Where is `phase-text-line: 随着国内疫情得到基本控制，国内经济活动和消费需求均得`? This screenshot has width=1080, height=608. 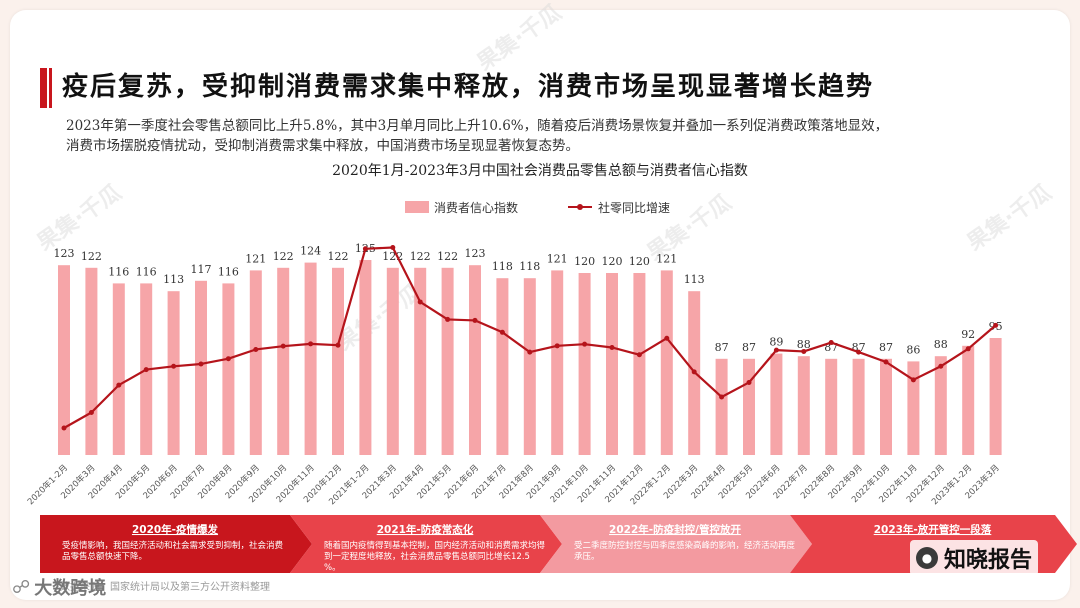
phase-text-line: 随着国内疫情得到基本控制，国内经济活动和消费需求均得 is located at coordinates (435, 545).